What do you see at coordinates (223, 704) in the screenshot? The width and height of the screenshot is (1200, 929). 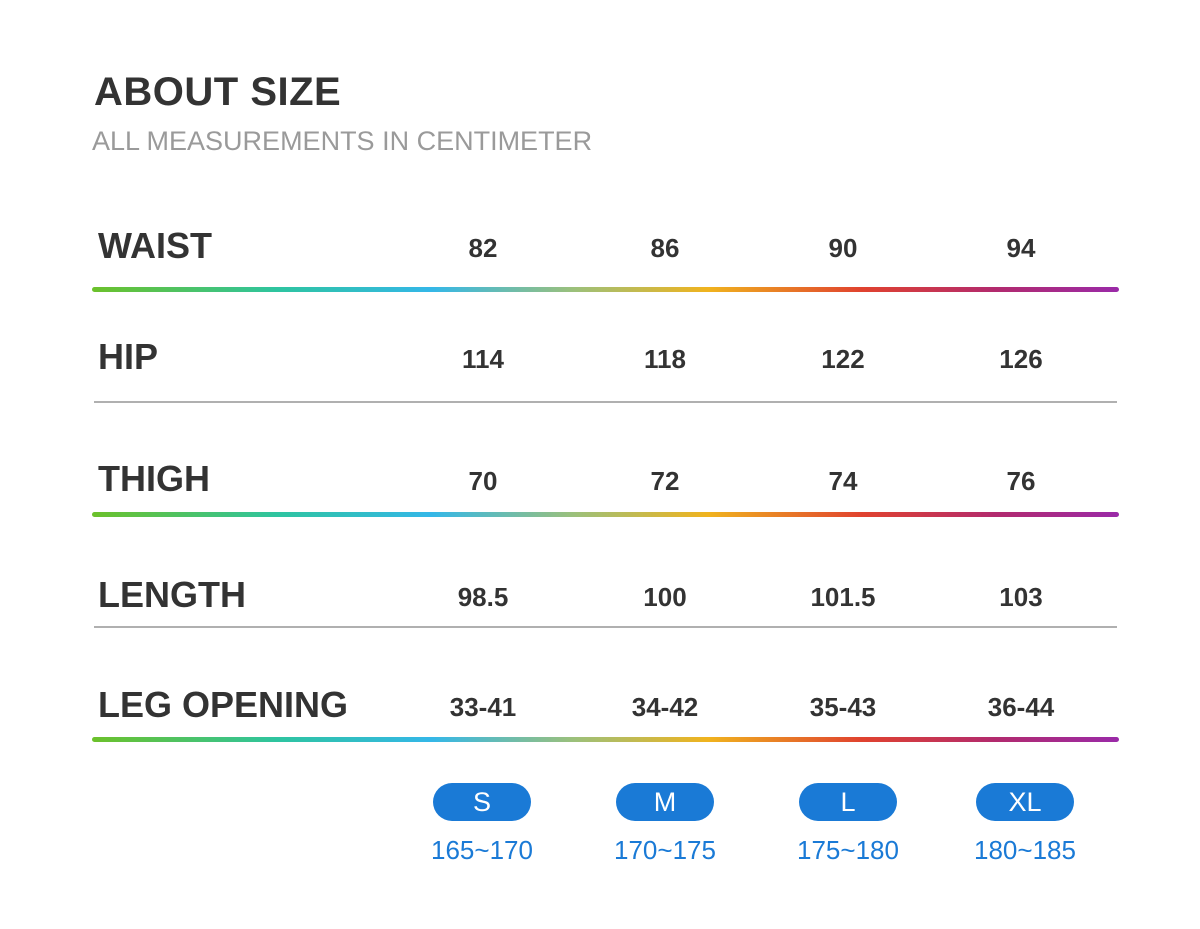 I see `row-label: LEG OPENING` at bounding box center [223, 704].